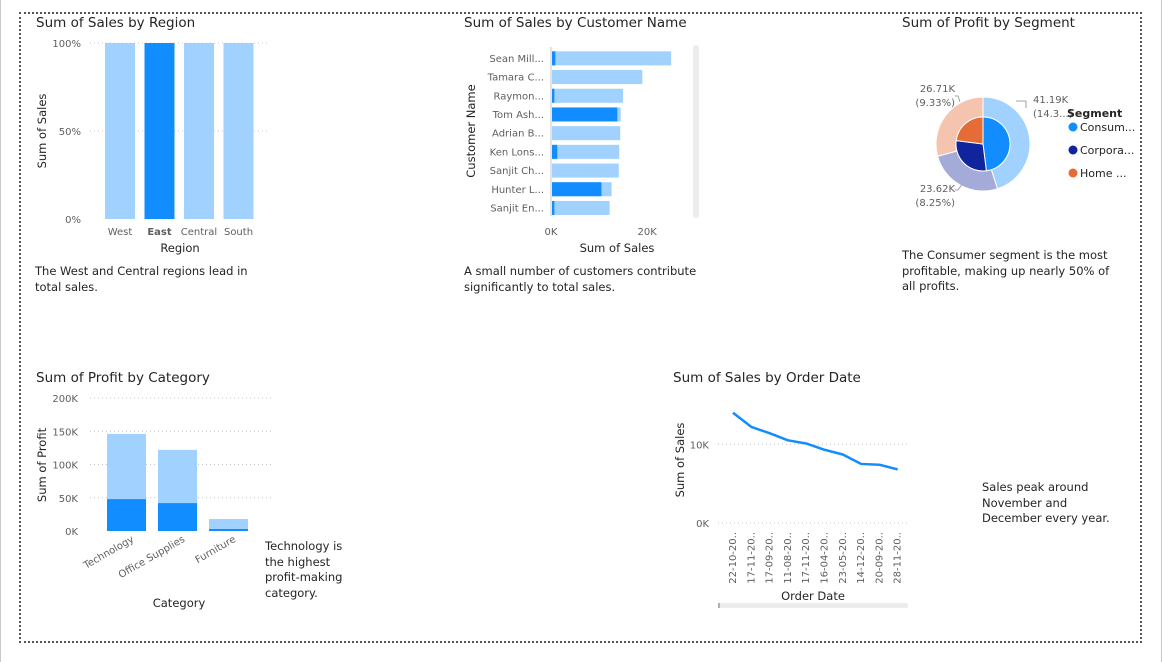  Describe the element at coordinates (647, 232) in the screenshot. I see `customer-xtick-label: 20K` at that location.